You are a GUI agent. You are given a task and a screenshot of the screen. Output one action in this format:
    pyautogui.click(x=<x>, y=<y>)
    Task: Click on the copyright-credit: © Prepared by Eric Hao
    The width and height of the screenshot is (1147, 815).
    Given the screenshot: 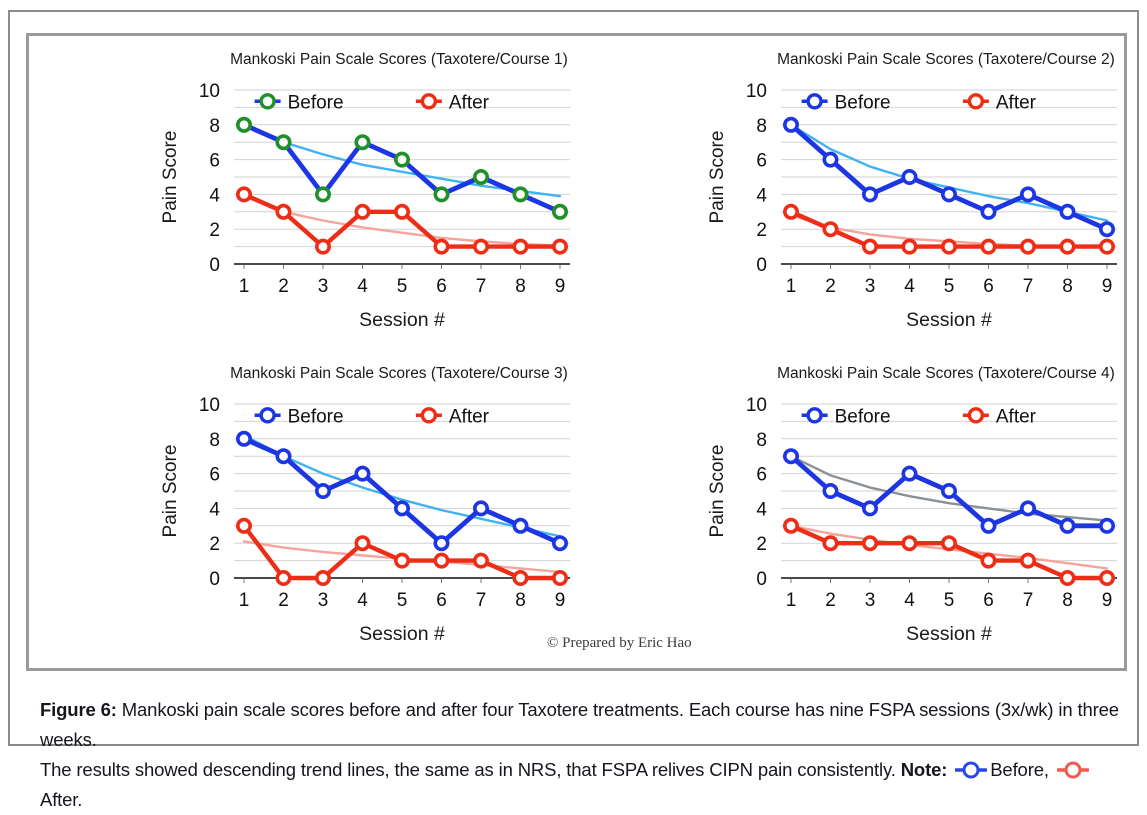 What is the action you would take?
    pyautogui.click(x=619, y=643)
    